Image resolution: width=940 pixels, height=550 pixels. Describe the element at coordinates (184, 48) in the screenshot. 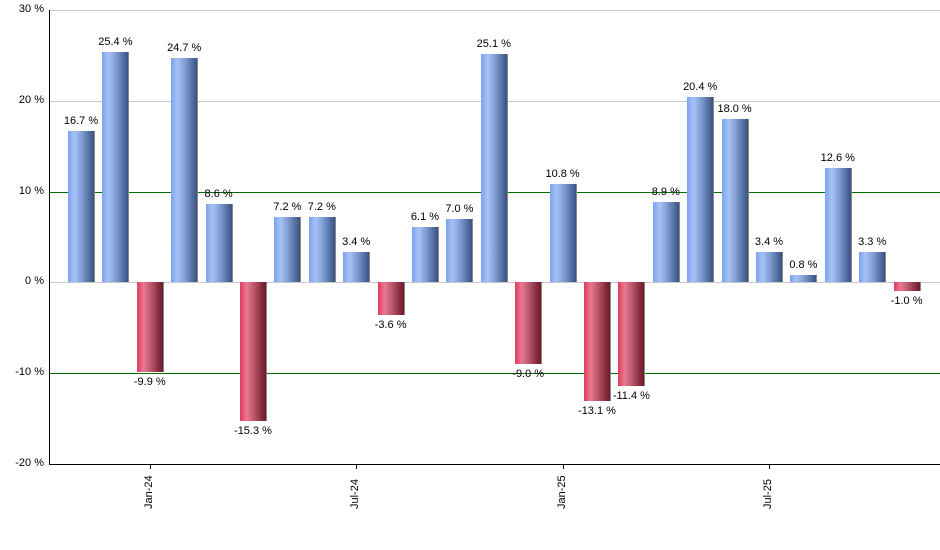

I see `value-label: 24.7 %` at that location.